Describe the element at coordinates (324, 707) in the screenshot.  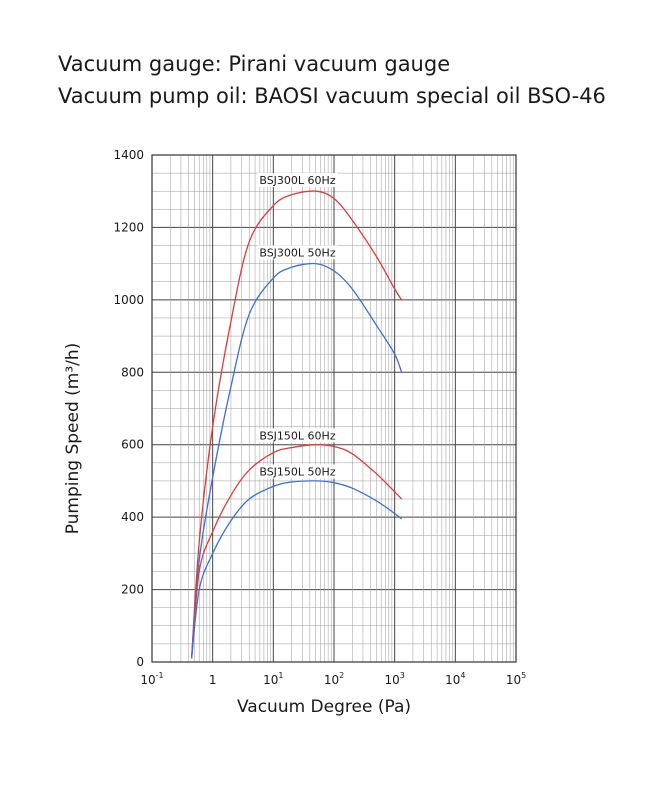
I see `x-axis-title: Vacuum Degree (Pa)` at that location.